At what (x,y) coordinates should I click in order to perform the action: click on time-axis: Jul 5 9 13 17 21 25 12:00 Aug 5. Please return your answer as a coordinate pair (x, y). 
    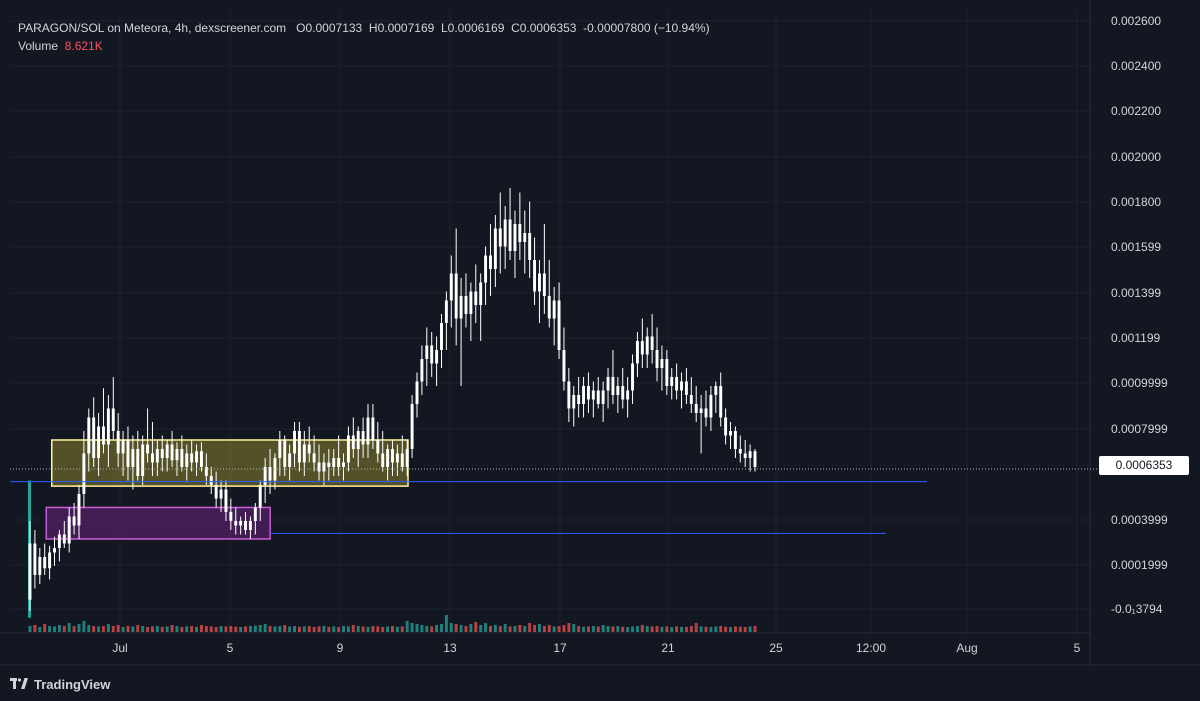
    Looking at the image, I should click on (596, 648).